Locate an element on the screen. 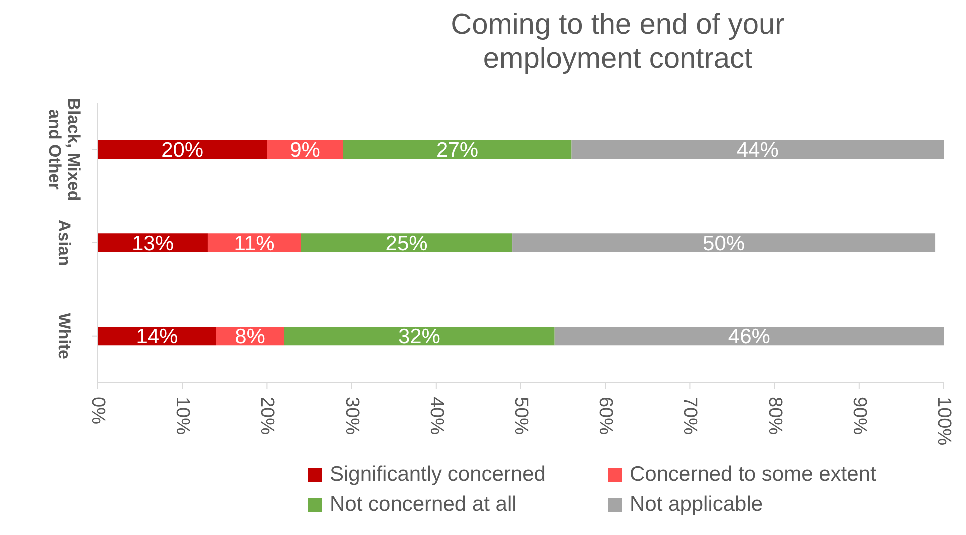 This screenshot has width=966, height=535. y-tick-label: White is located at coordinates (64, 336).